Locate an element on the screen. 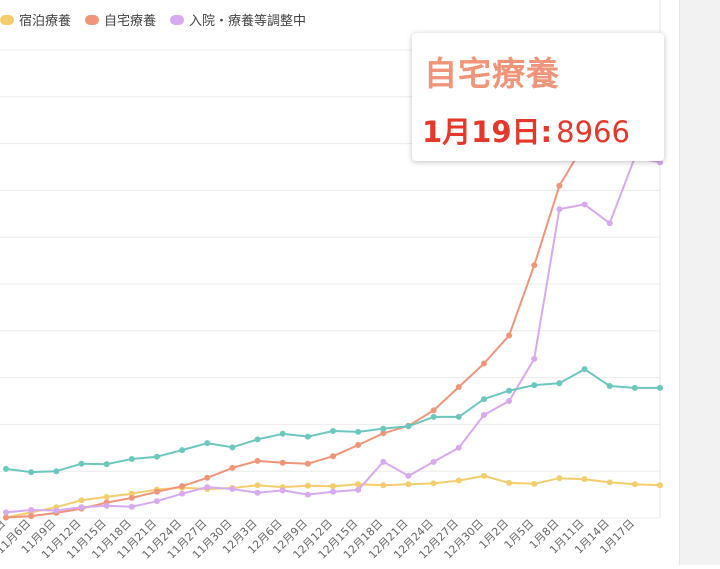 The height and width of the screenshot is (569, 720). scrollbar-track is located at coordinates (699, 282).